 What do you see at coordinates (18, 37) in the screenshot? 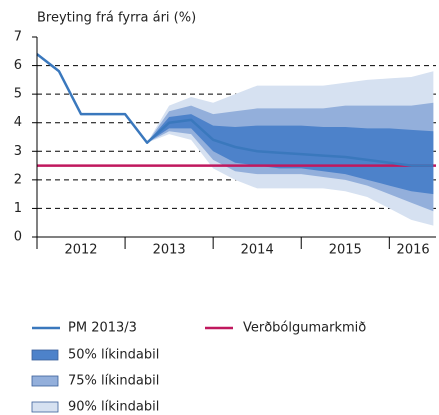
I see `y-tick-label: 7` at bounding box center [18, 37].